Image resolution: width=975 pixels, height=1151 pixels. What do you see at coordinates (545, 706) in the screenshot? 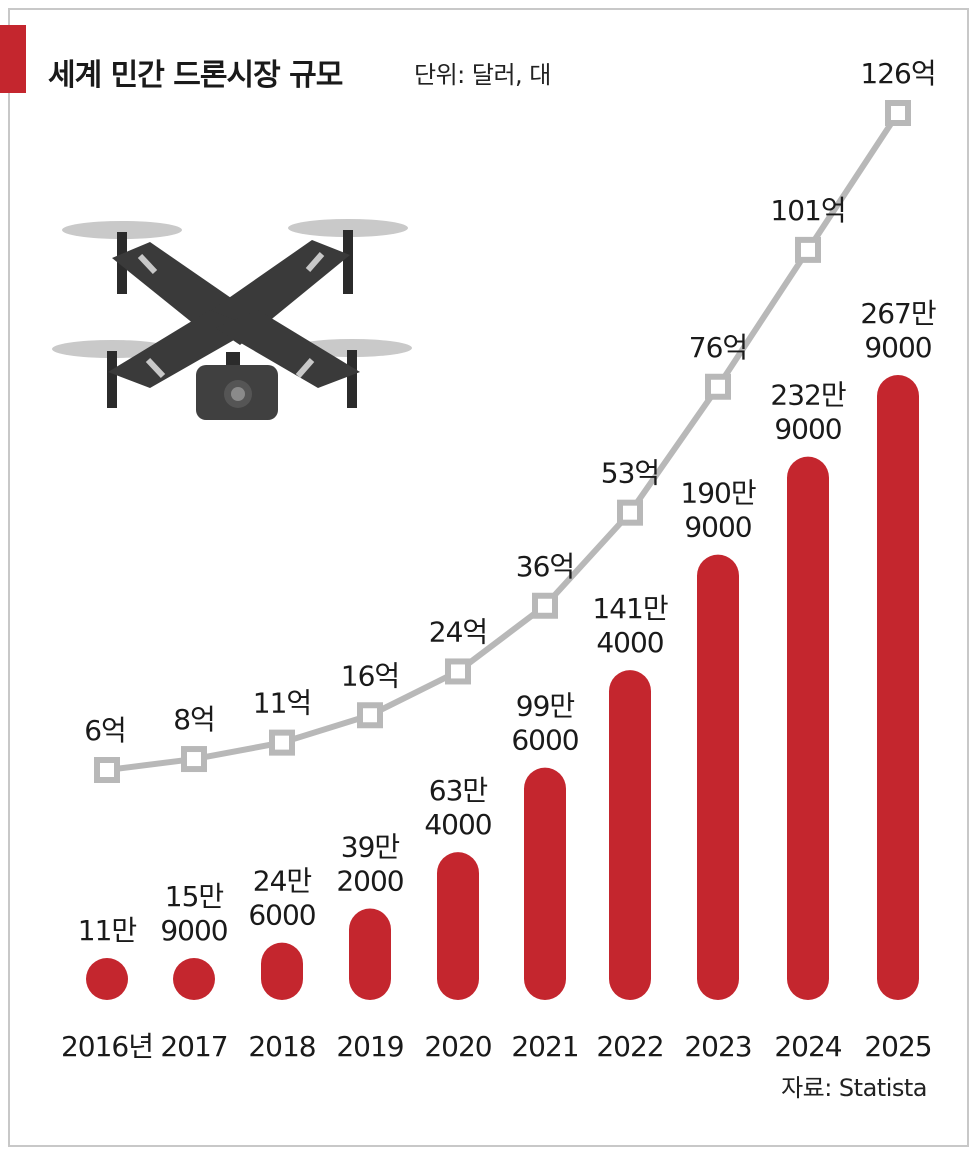
I see `bar-value-label: 99만` at bounding box center [545, 706].